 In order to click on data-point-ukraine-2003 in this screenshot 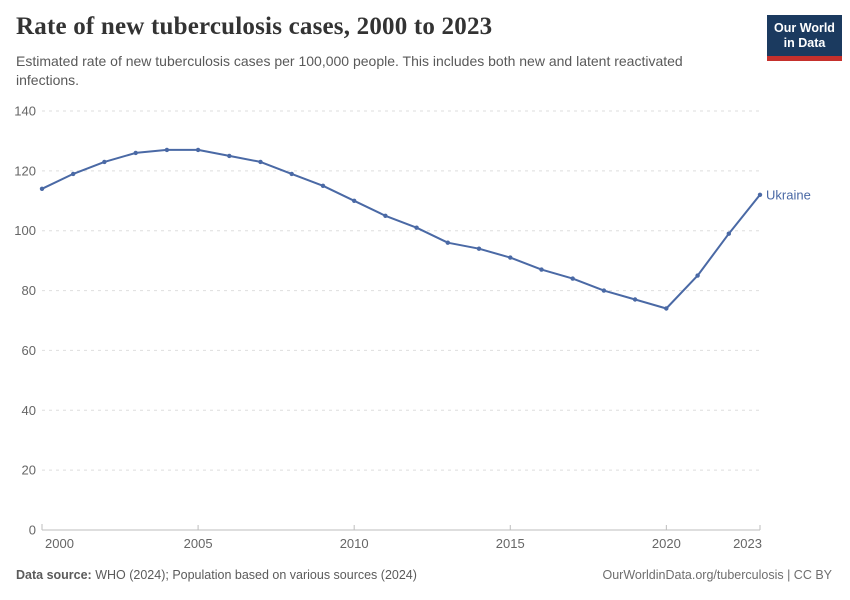, I will do `click(135, 153)`.